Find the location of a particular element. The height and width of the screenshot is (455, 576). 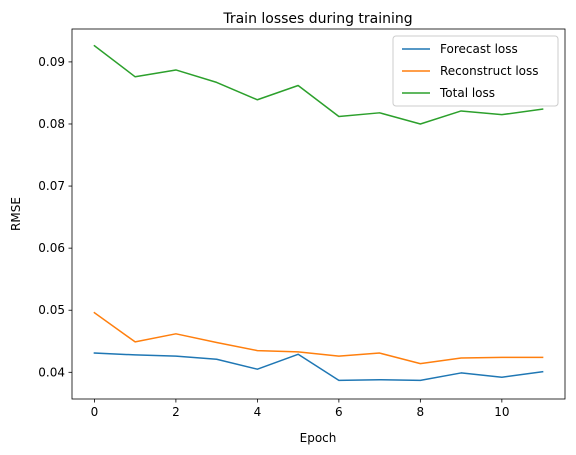

x-tick-label: 4 is located at coordinates (258, 412).